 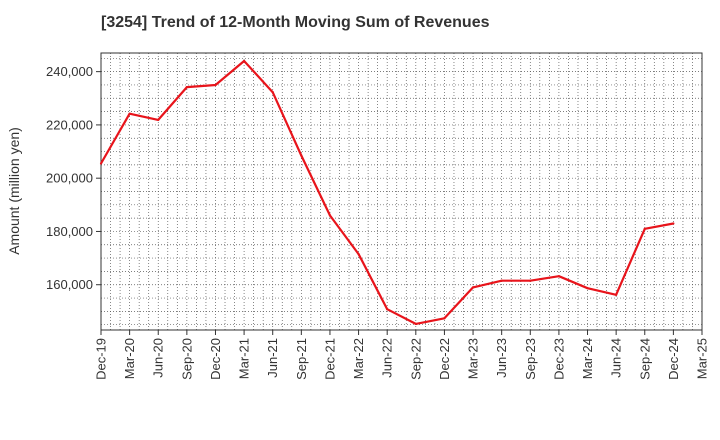 What do you see at coordinates (69, 71) in the screenshot?
I see `y-tick-label: 240,000` at bounding box center [69, 71].